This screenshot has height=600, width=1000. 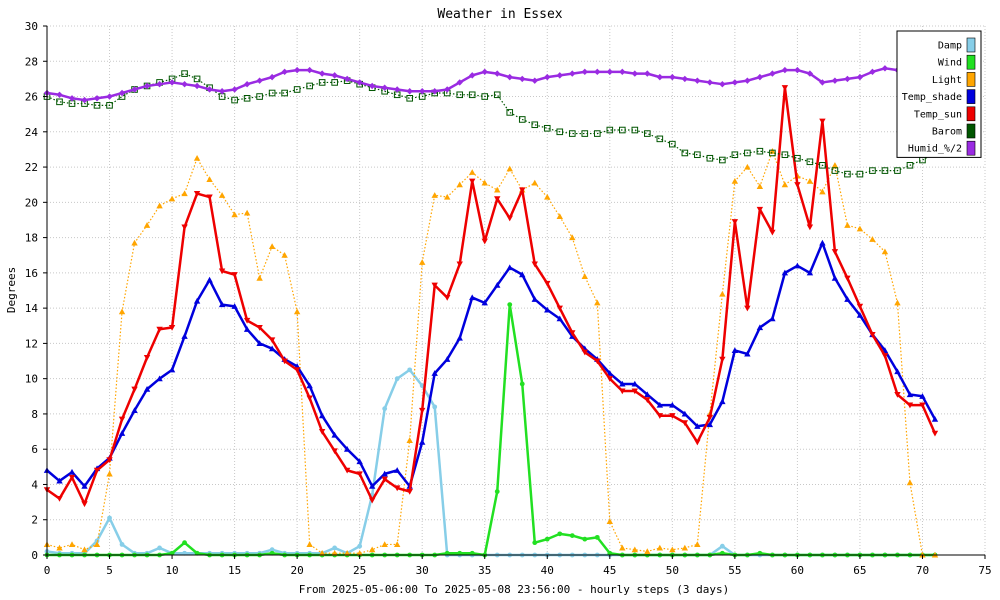 I want to click on y-tick-label: 16, so click(x=31, y=273).